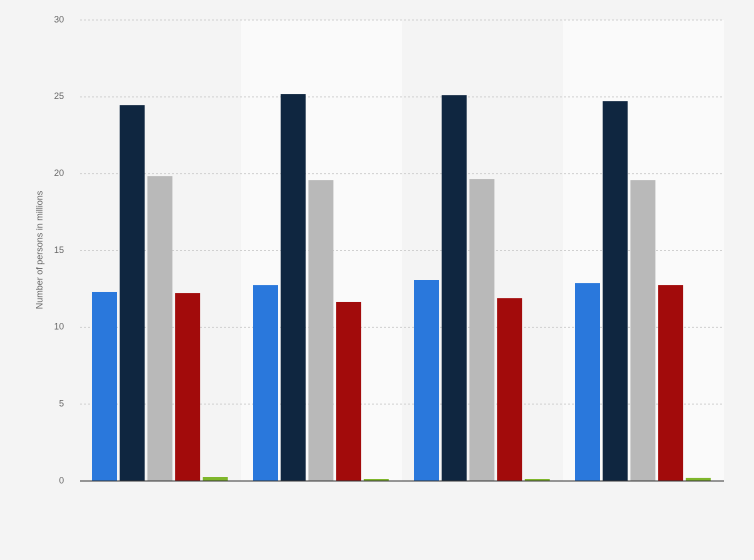  I want to click on y-tick-label: 15, so click(59, 250).